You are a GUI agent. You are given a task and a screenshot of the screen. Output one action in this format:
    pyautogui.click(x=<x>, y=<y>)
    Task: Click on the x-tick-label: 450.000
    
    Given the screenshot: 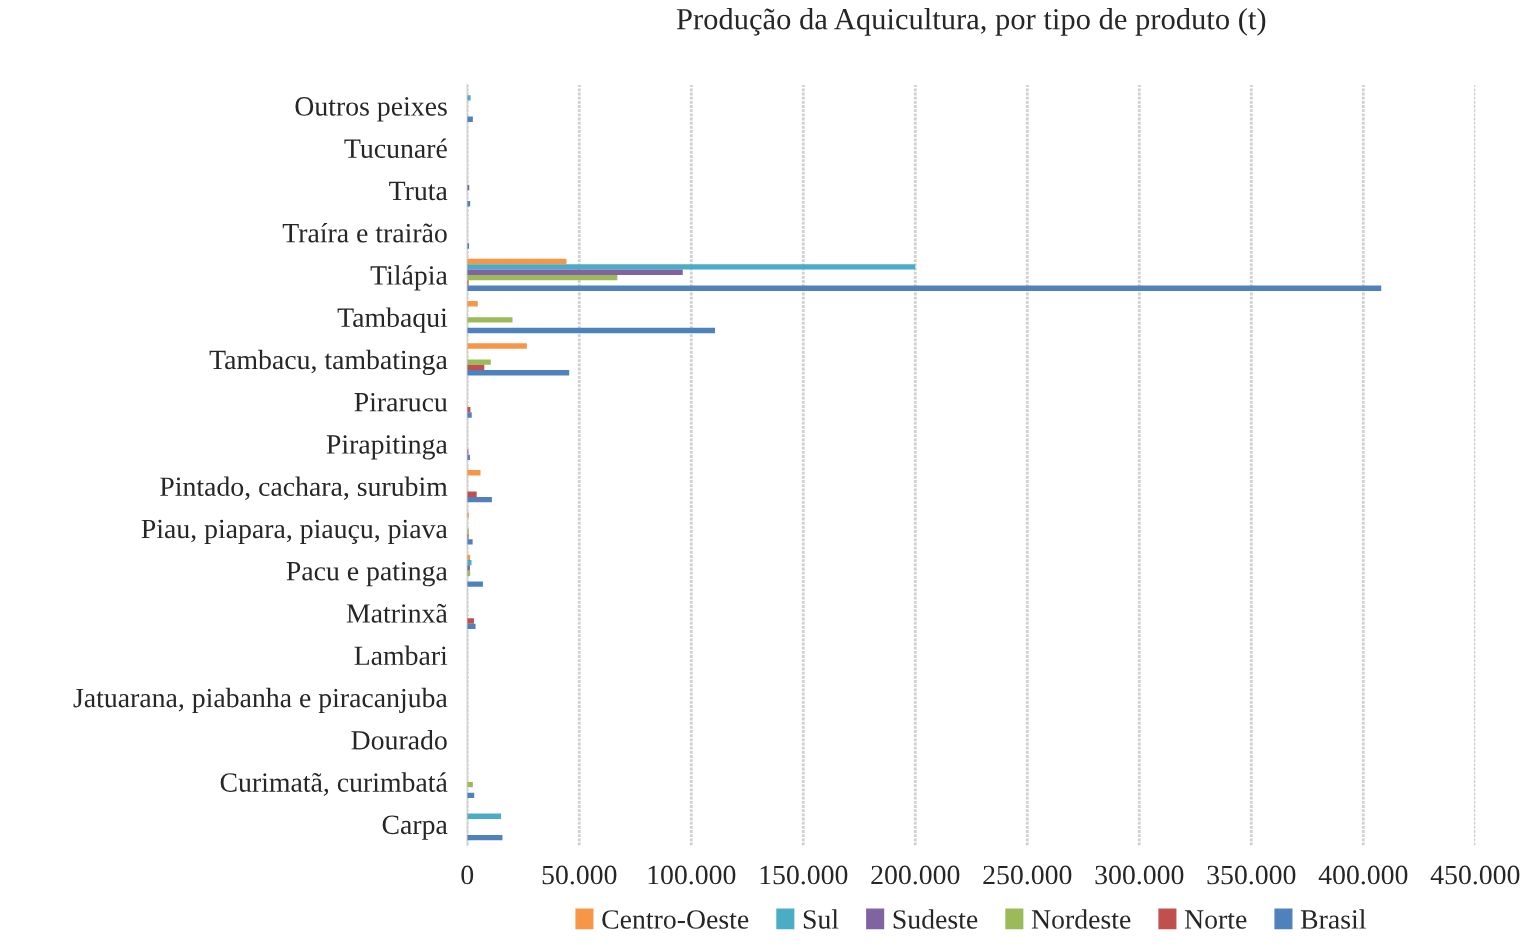 What is the action you would take?
    pyautogui.click(x=1475, y=875)
    